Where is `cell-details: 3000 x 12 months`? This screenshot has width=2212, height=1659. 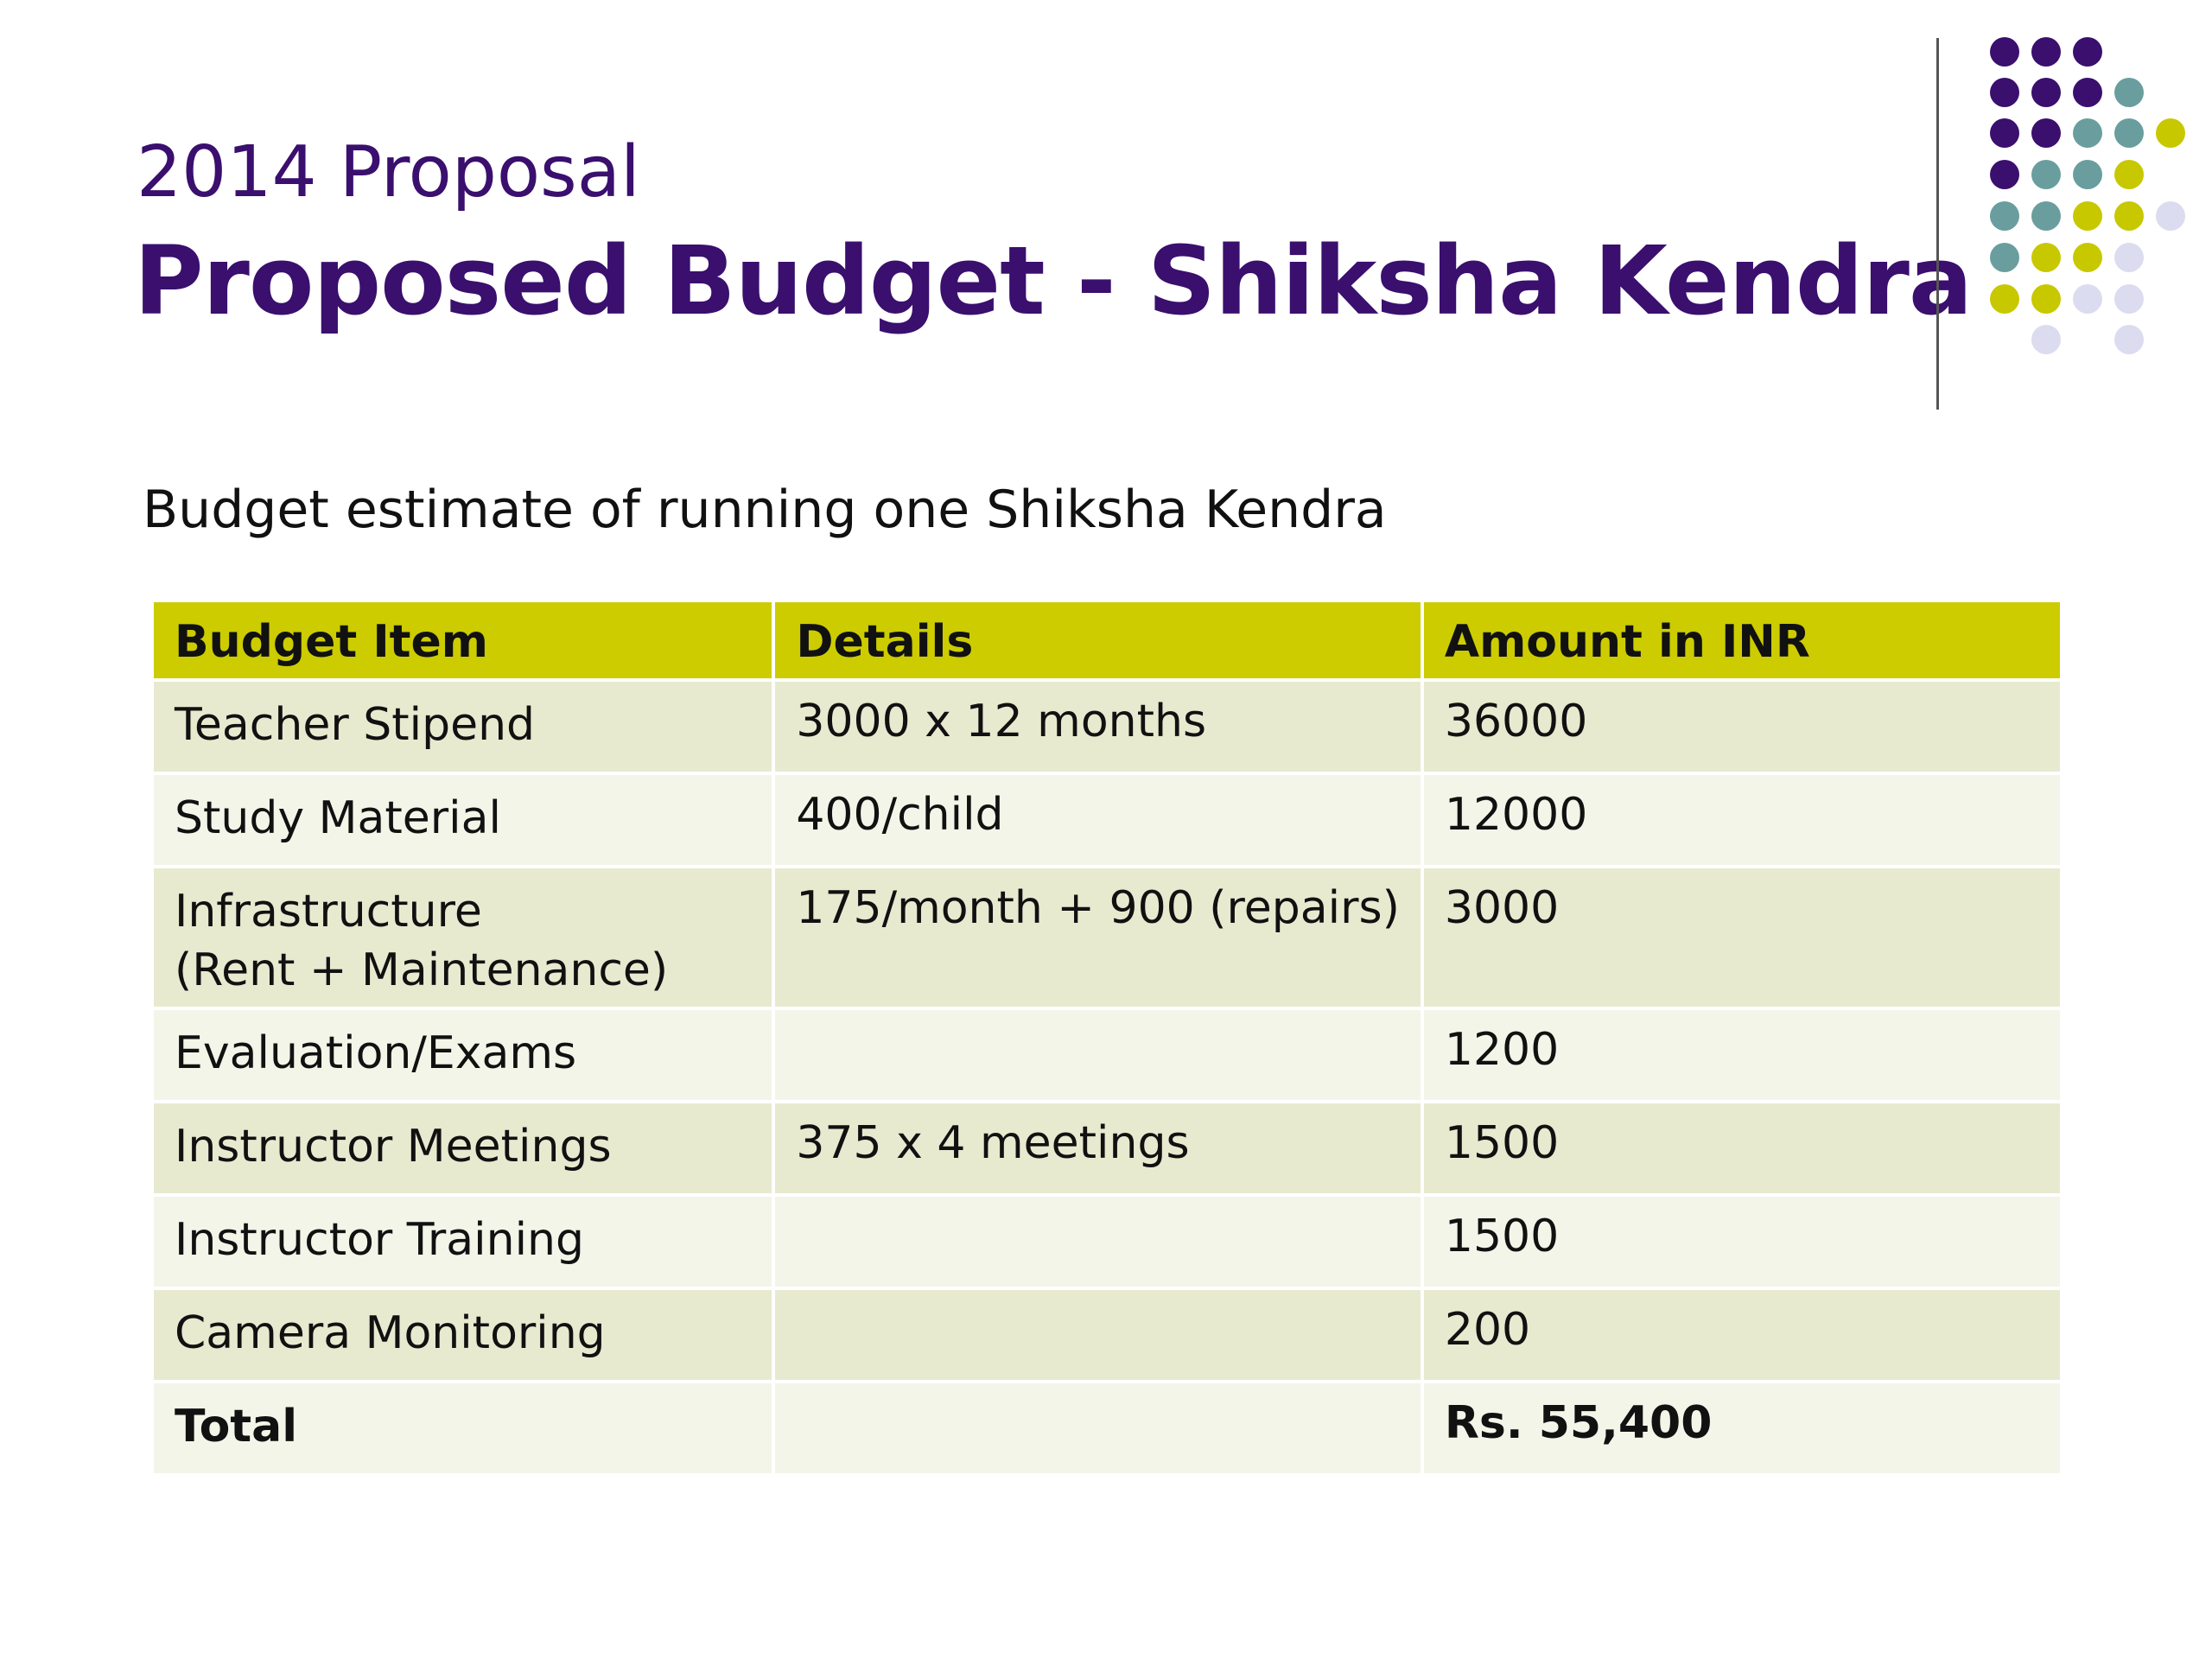
cell-details: 3000 x 12 months is located at coordinates (1098, 727).